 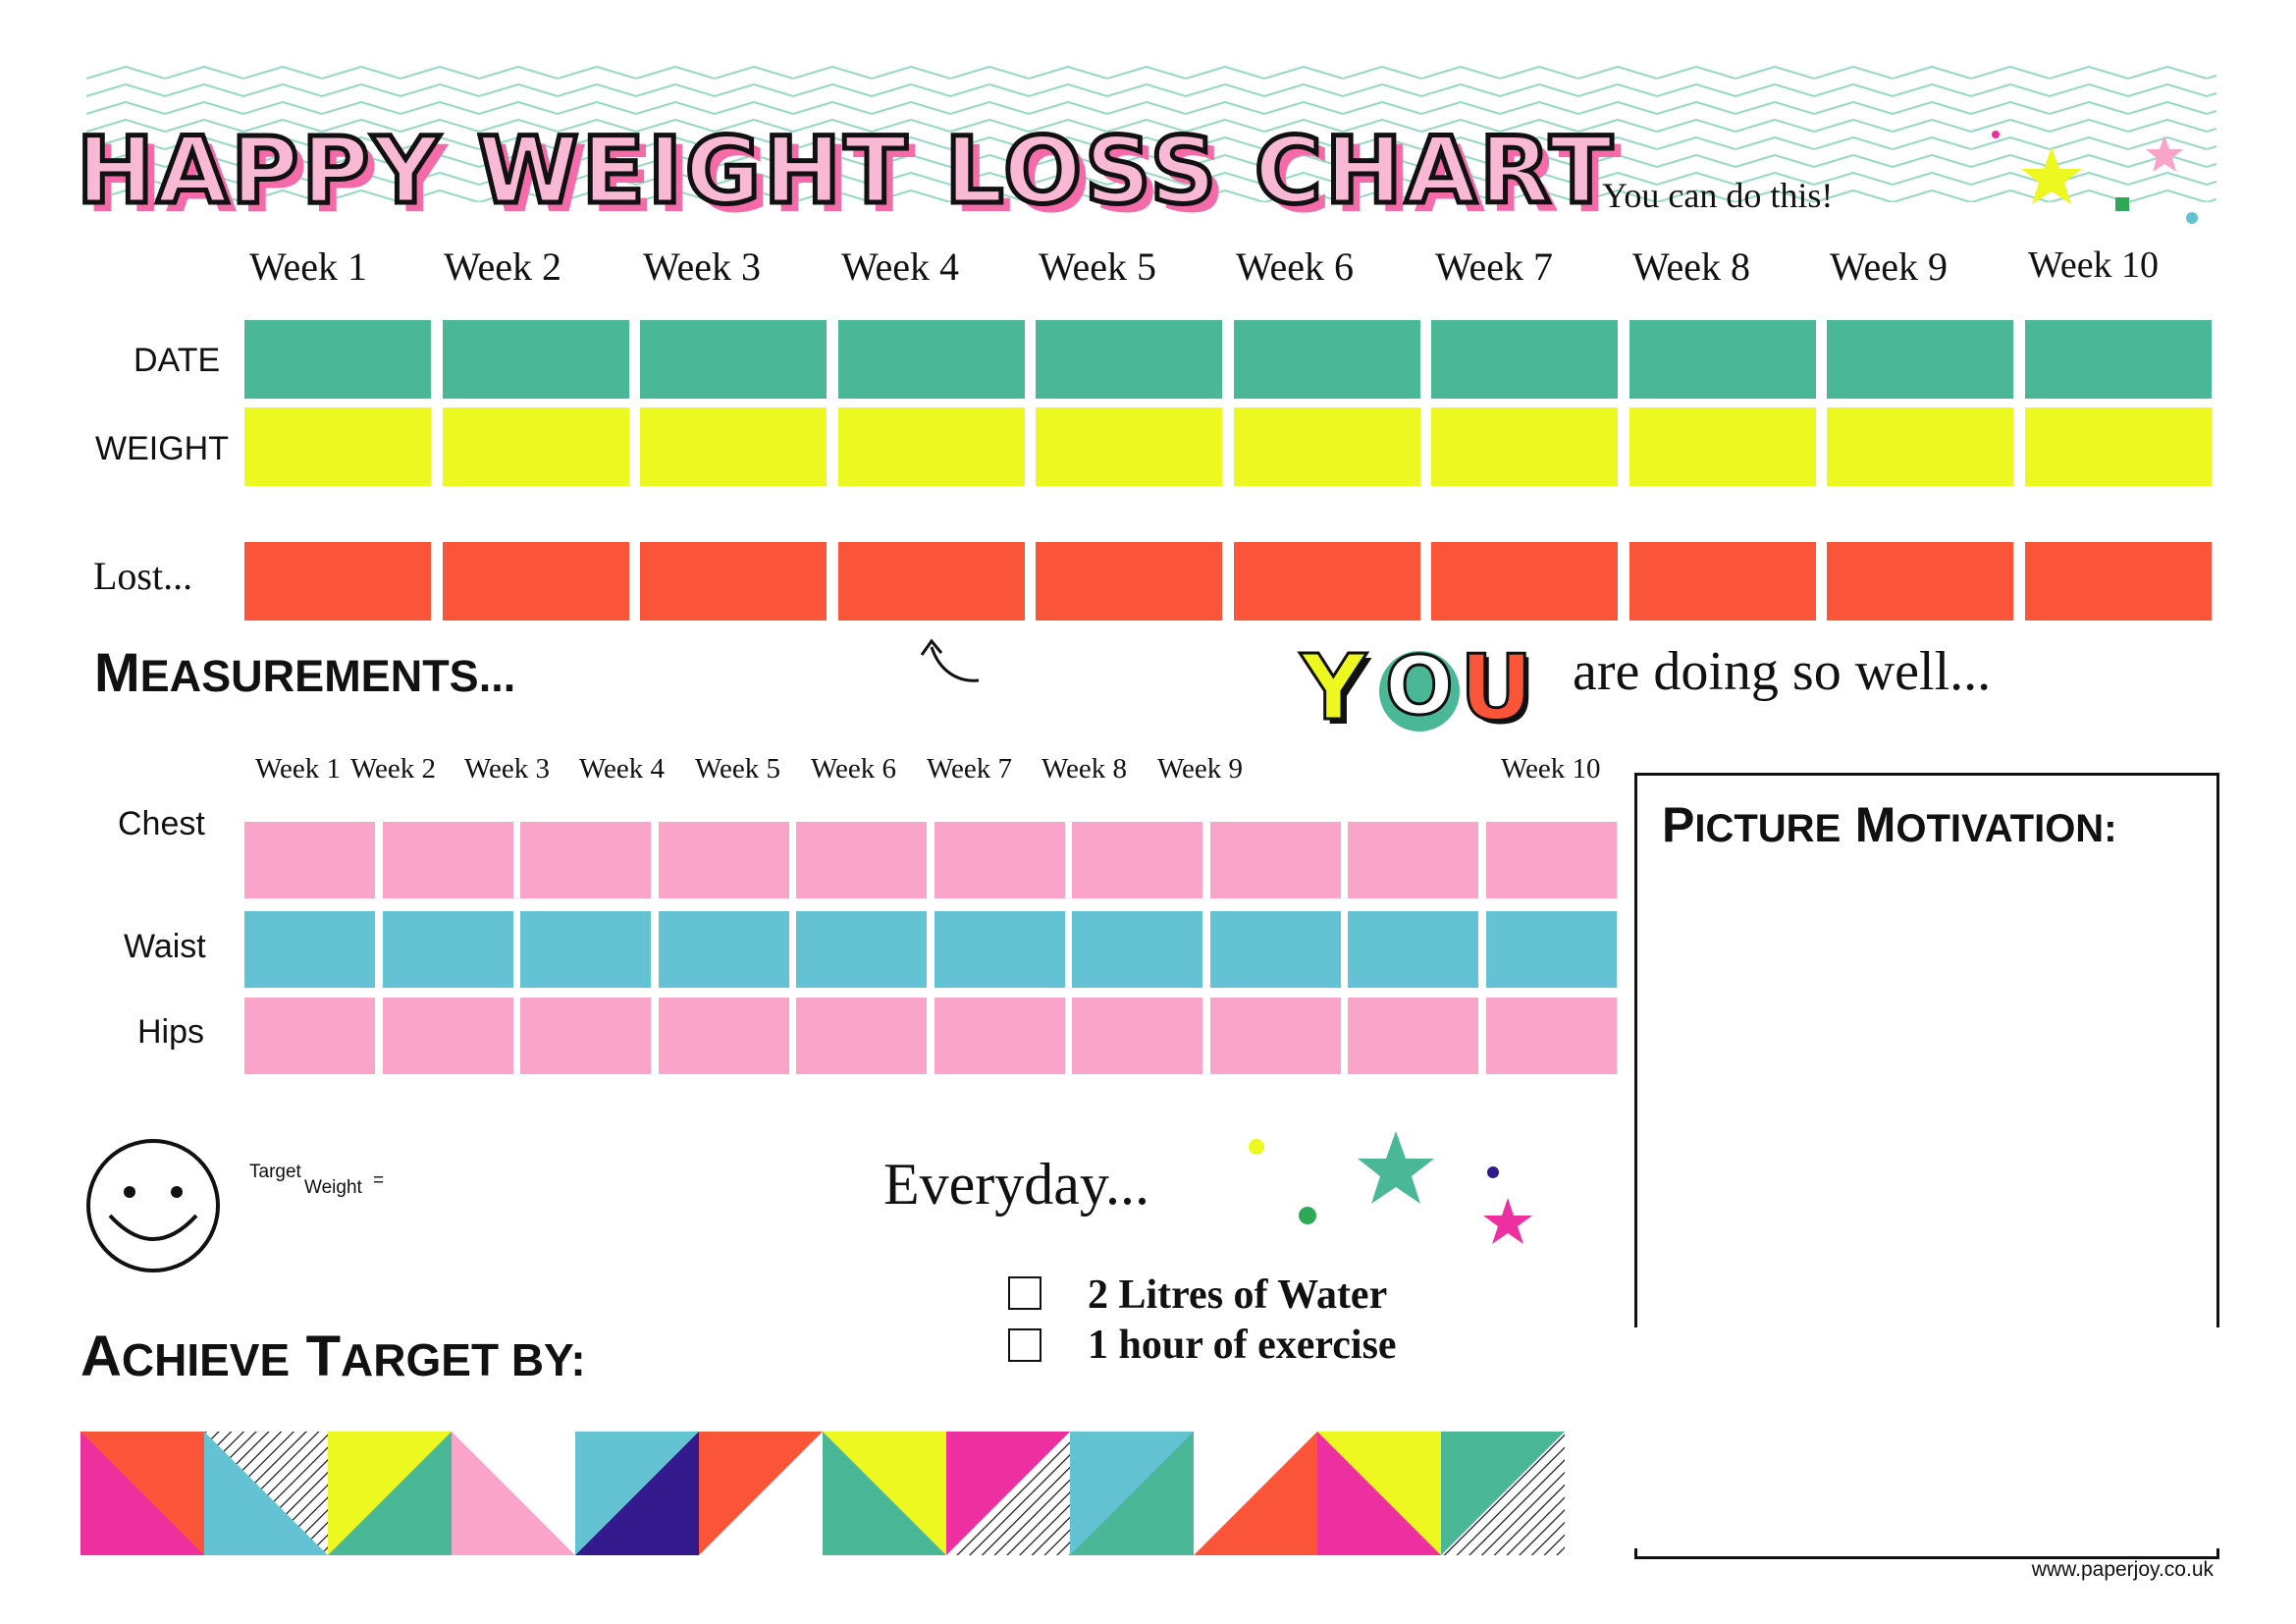 I want to click on weekly-header-week-6: Week 6, so click(x=1296, y=266).